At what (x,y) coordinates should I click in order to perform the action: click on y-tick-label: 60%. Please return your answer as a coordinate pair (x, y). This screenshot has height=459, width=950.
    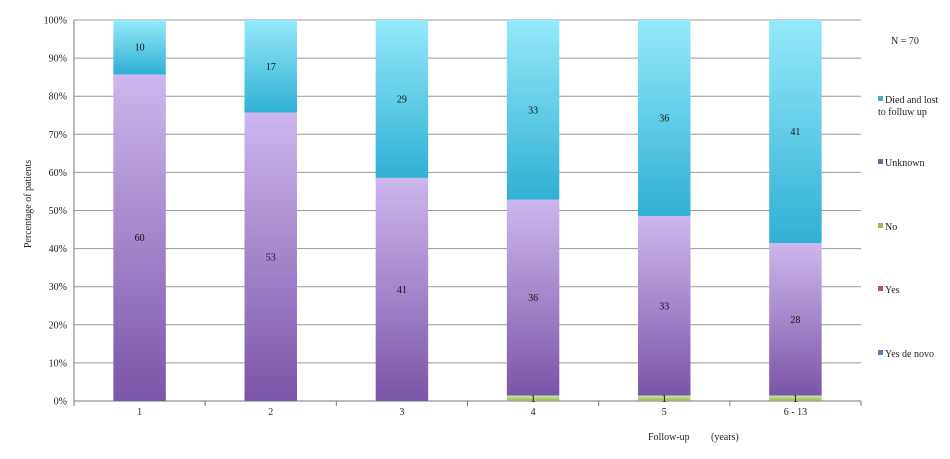
    Looking at the image, I should click on (58, 173).